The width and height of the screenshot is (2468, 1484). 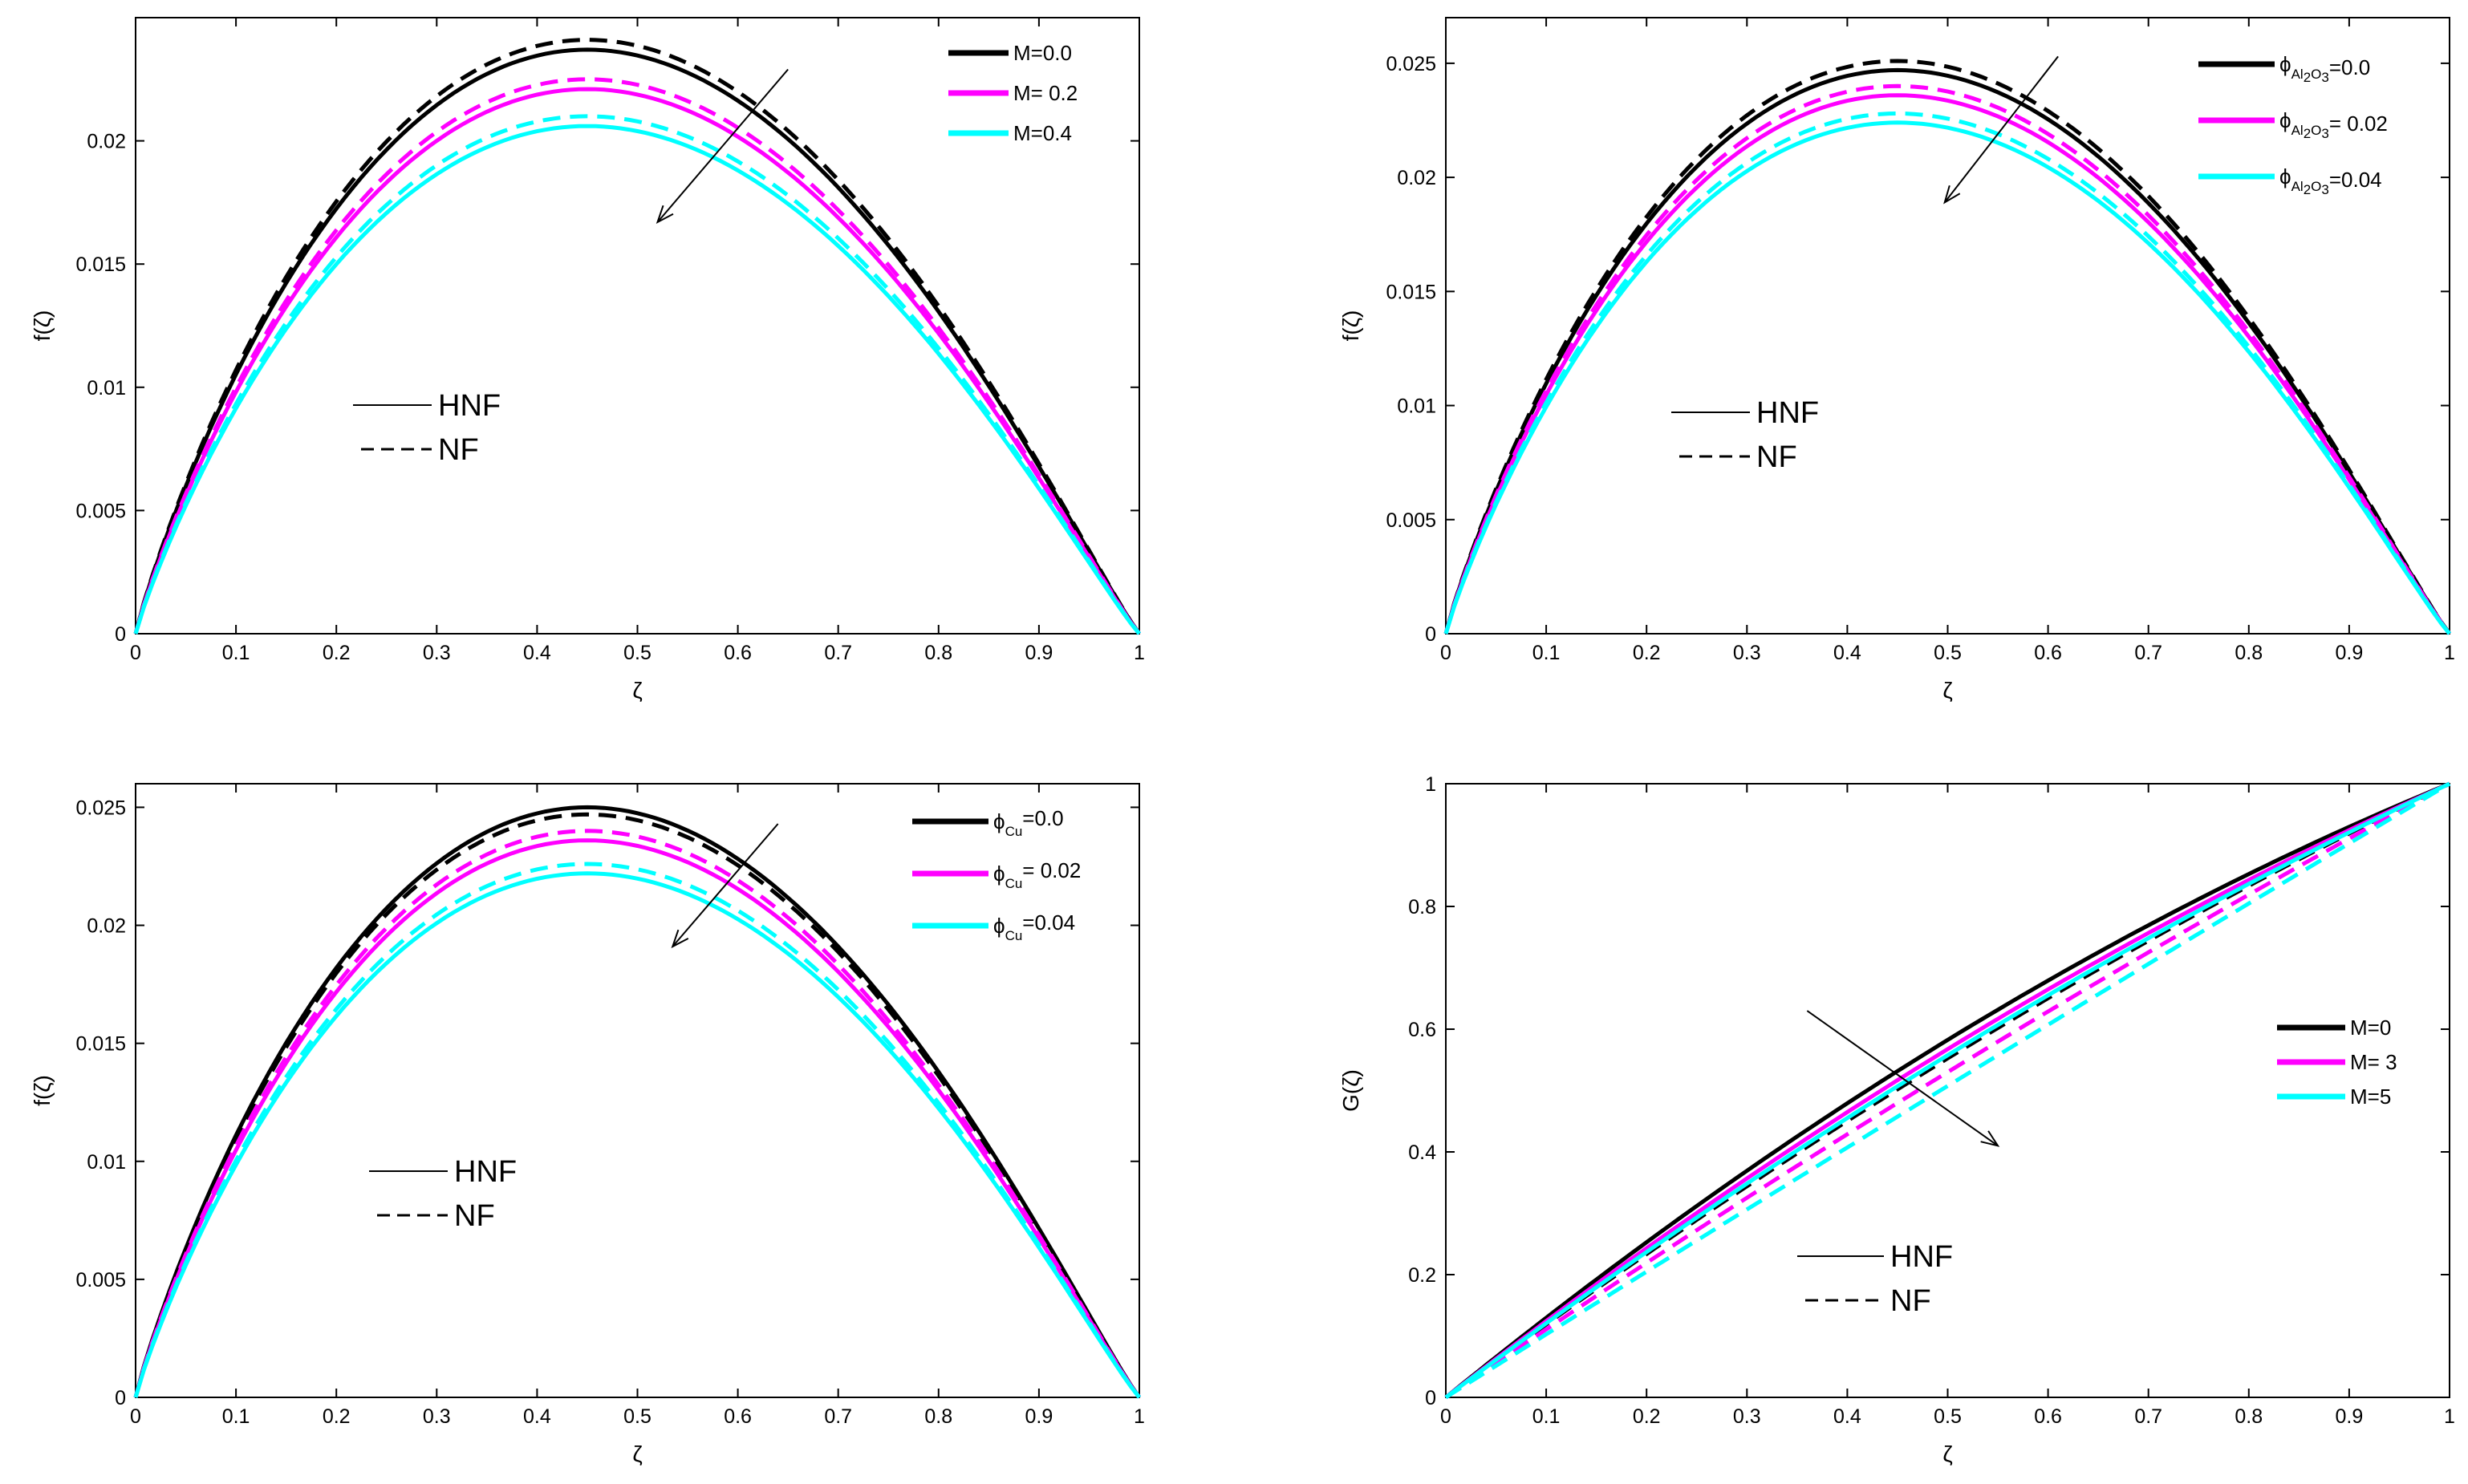 What do you see at coordinates (2373, 1062) in the screenshot?
I see `legend-label: M= 3` at bounding box center [2373, 1062].